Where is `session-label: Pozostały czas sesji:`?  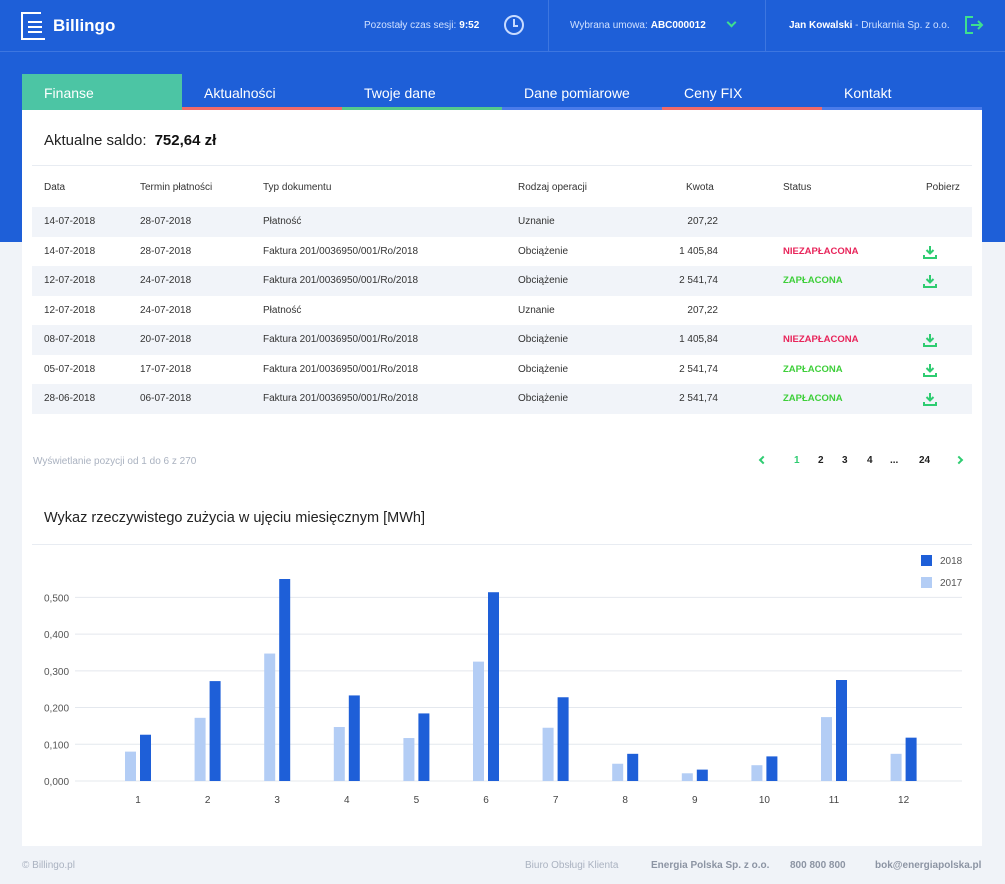
session-label: Pozostały czas sesji: is located at coordinates (410, 25).